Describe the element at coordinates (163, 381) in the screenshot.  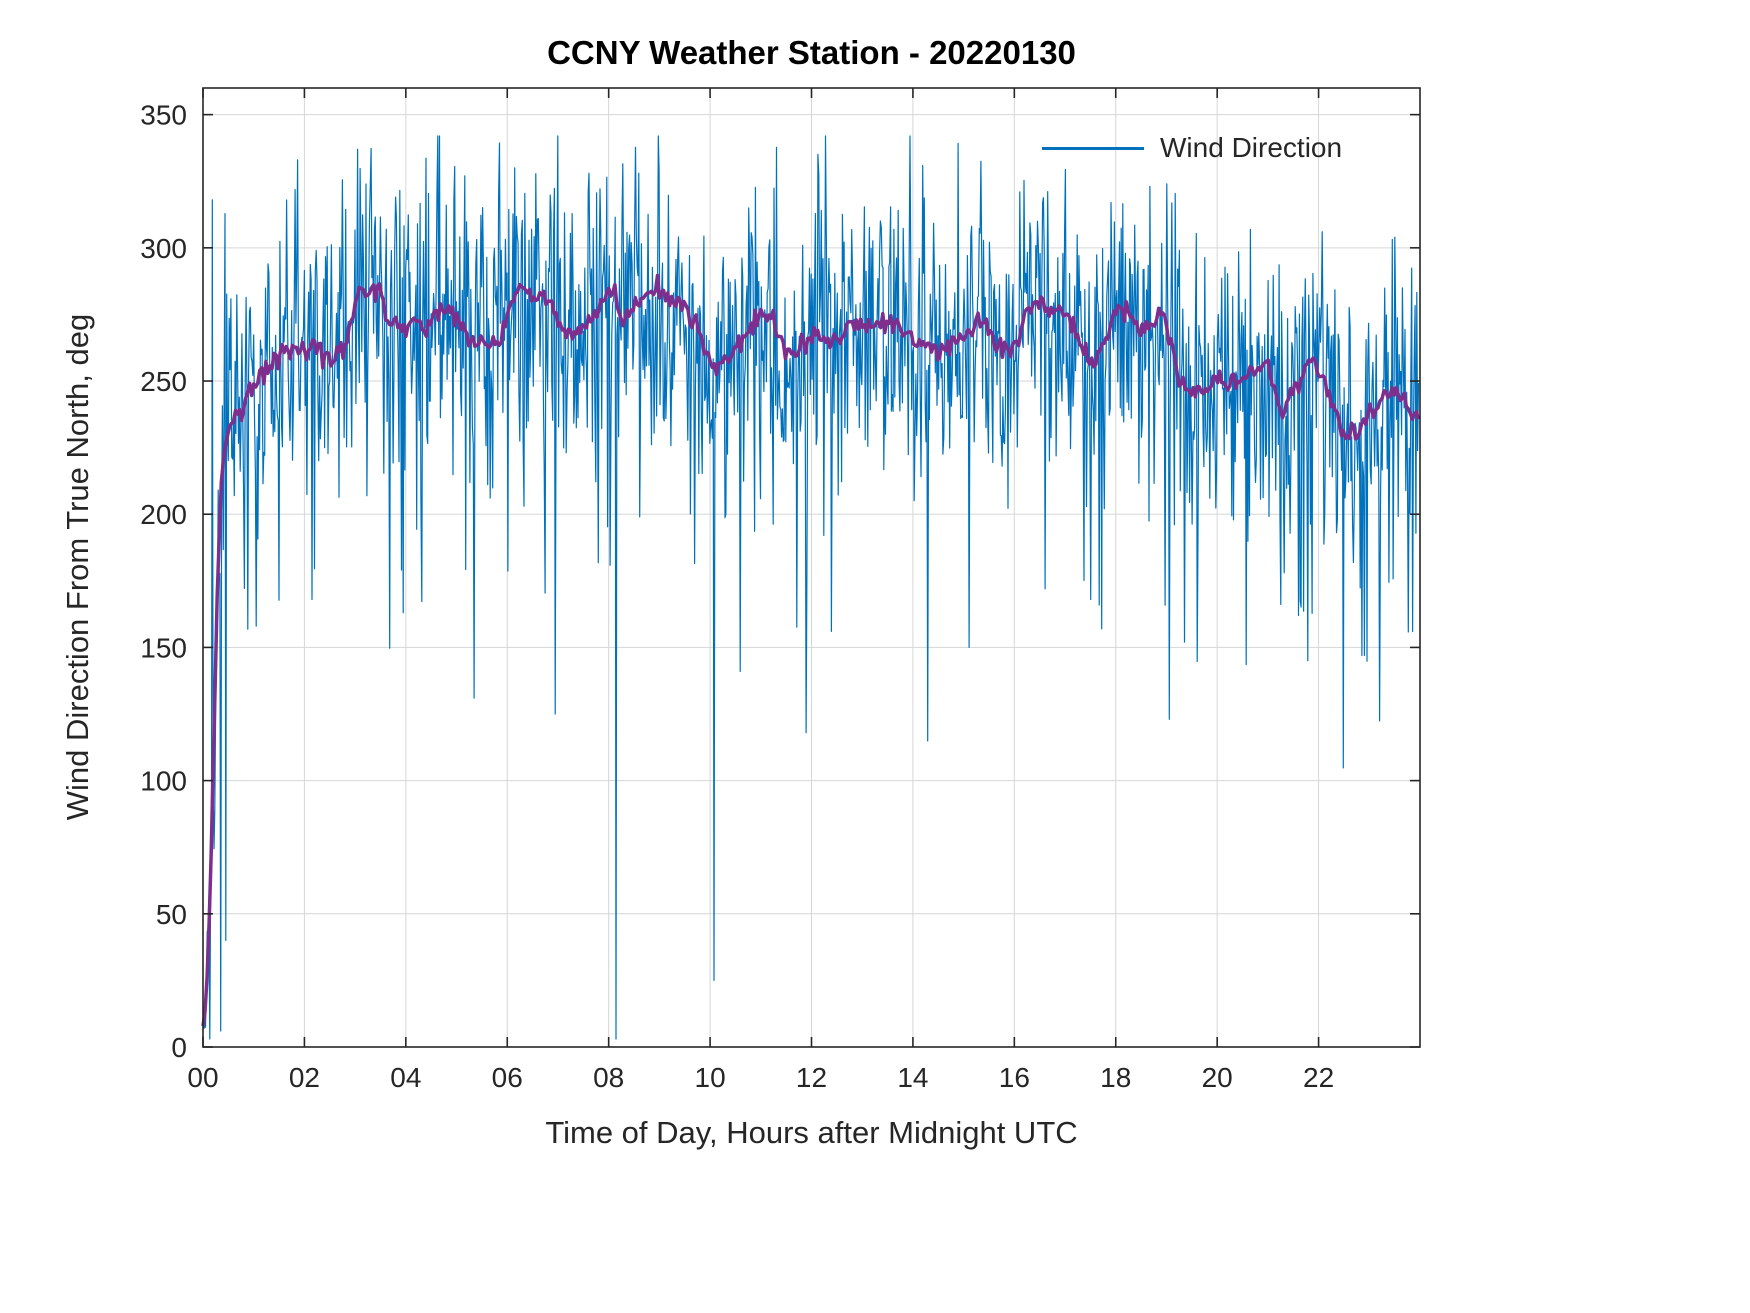
I see `y-tick-label: 250` at that location.